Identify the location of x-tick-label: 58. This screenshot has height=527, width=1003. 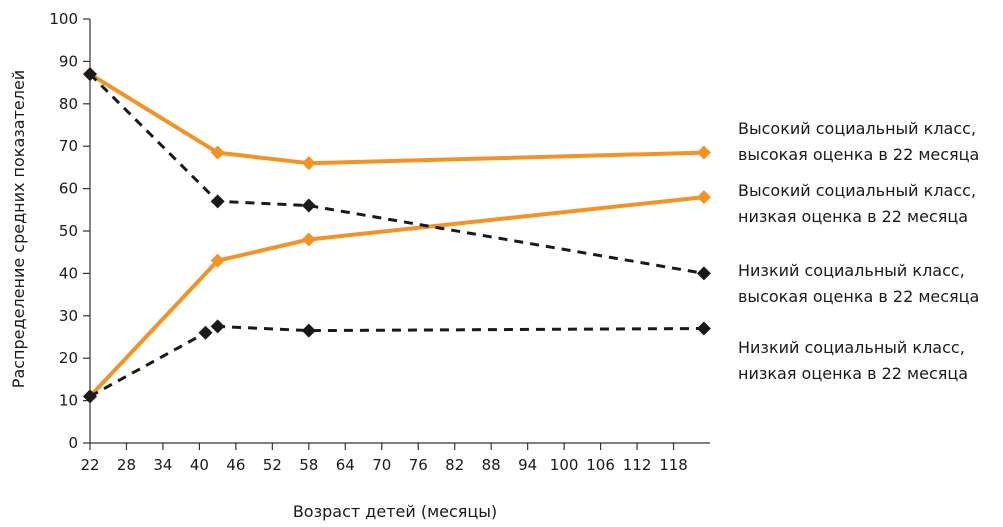
(308, 465).